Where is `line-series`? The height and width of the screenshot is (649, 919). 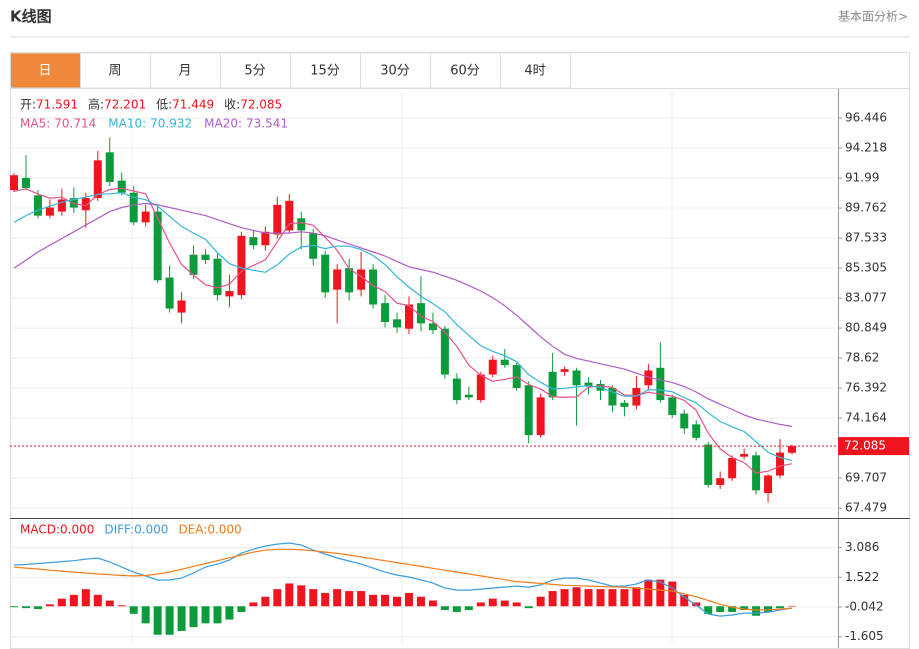
line-series is located at coordinates (403, 579).